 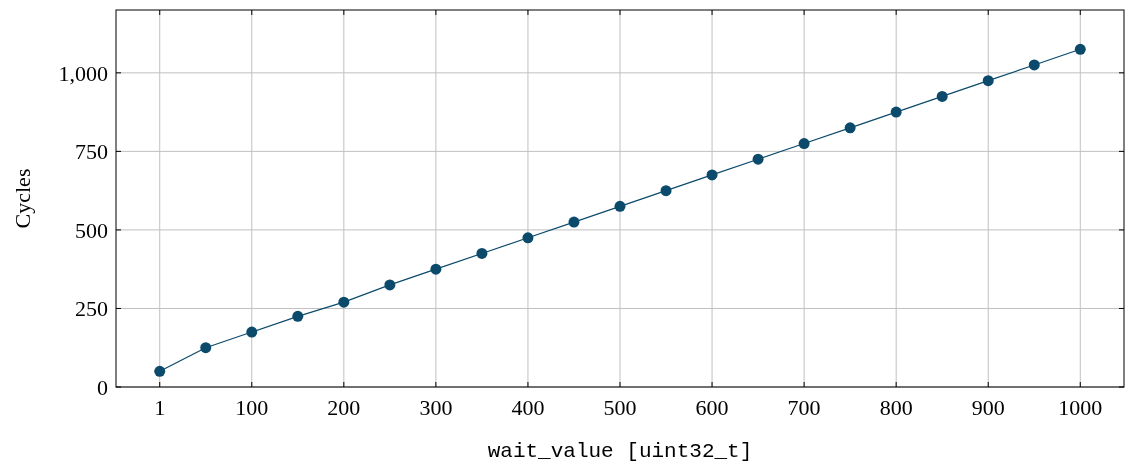 What do you see at coordinates (620, 451) in the screenshot?
I see `x-axis-title: wait_value [uint32_t]` at bounding box center [620, 451].